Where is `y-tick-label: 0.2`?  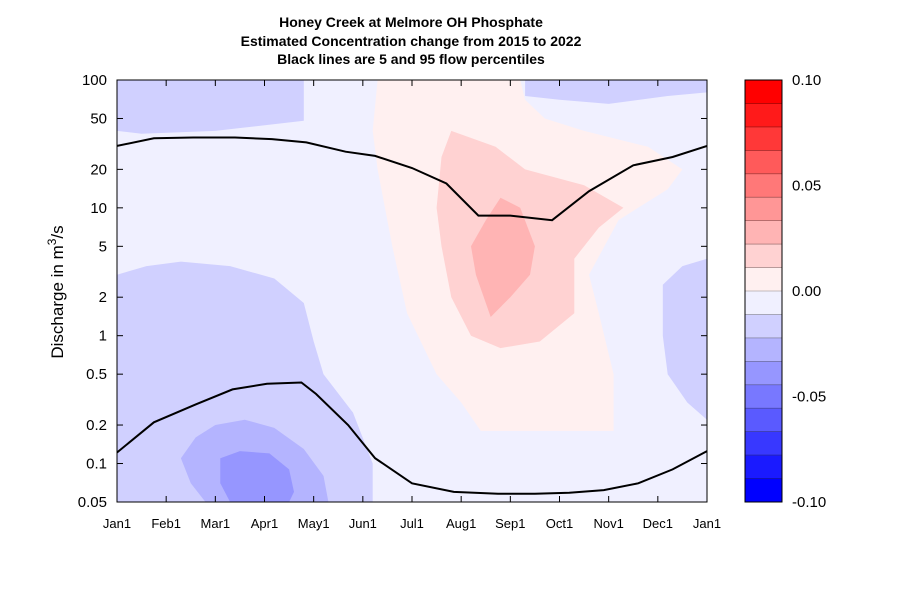
y-tick-label: 0.2 is located at coordinates (96, 425).